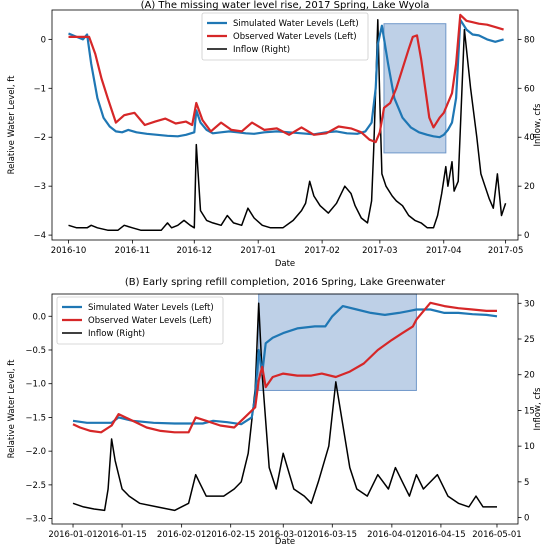  What do you see at coordinates (72, 535) in the screenshot?
I see `x-tick-label: 2016-01-01` at bounding box center [72, 535].